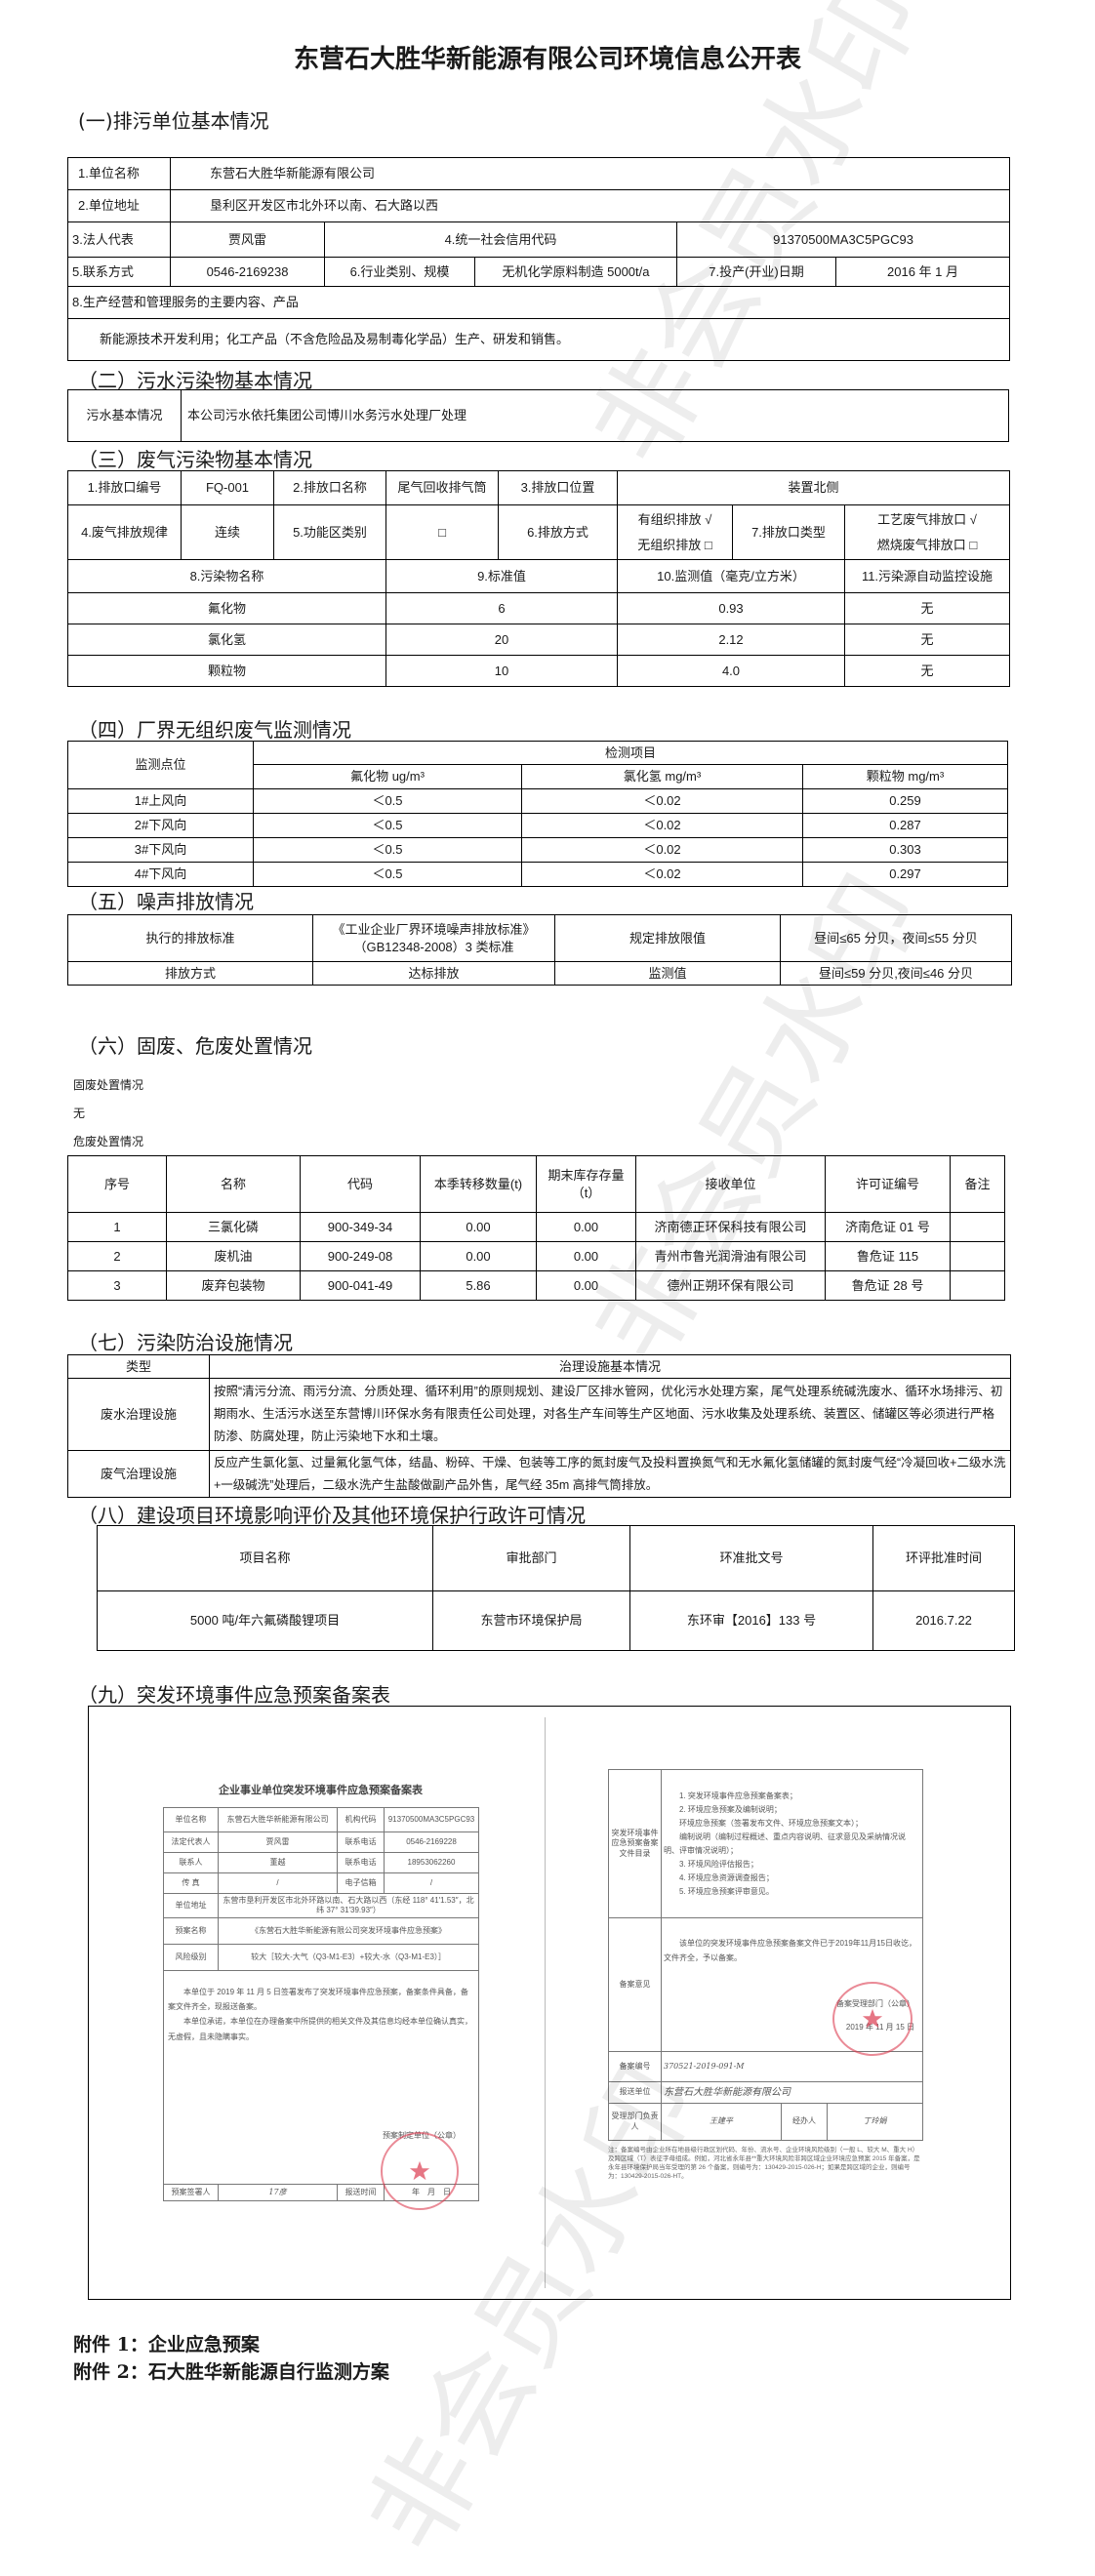 This screenshot has width=1095, height=2576. What do you see at coordinates (361, 2192) in the screenshot?
I see `form-label: 报送时间` at bounding box center [361, 2192].